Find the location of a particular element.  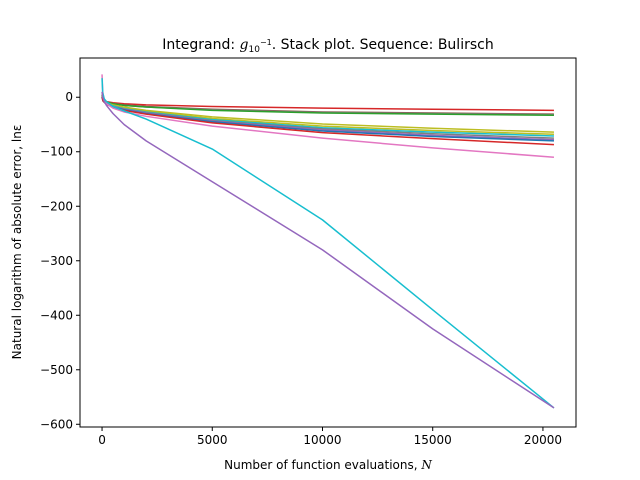

y-axis-label: Natural logarithm of absolute error, lnε is located at coordinates (17, 242).